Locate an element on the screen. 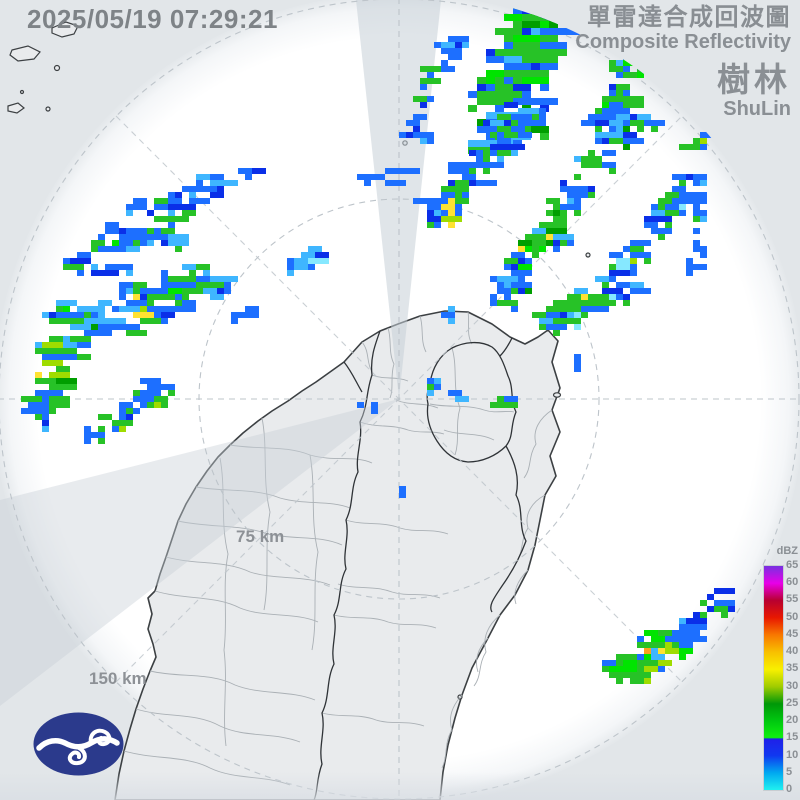 Image resolution: width=800 pixels, height=800 pixels. echo-north-dash is located at coordinates (252, 174).